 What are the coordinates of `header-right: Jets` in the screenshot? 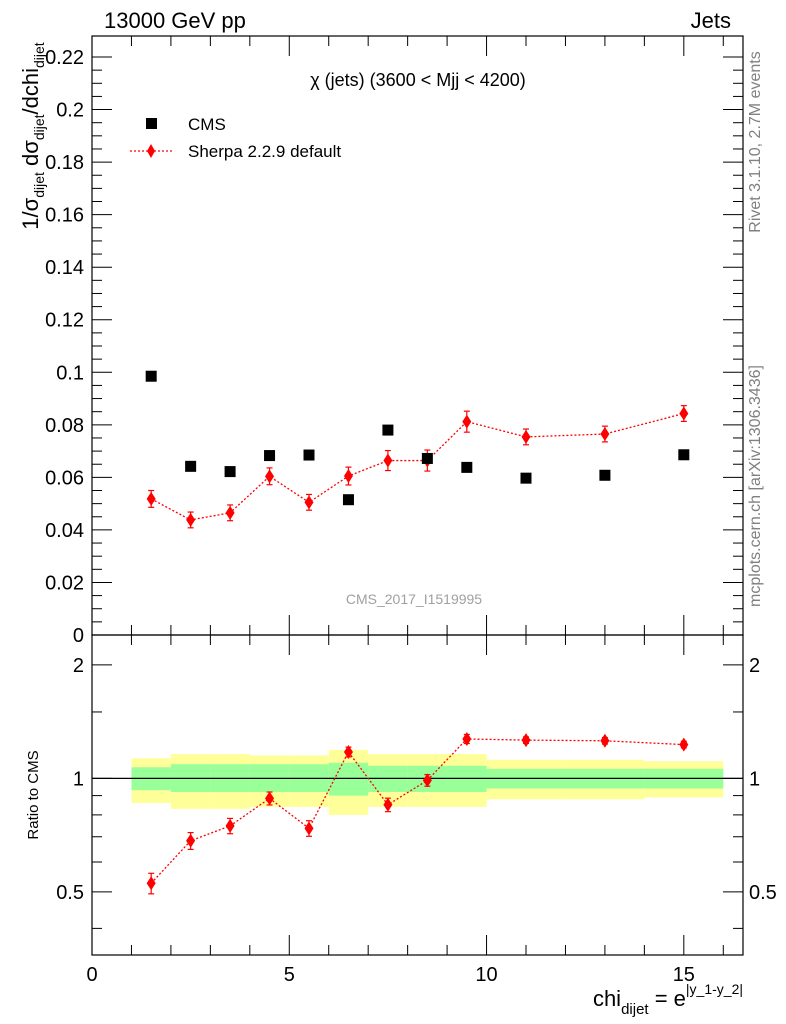 It's located at (711, 20).